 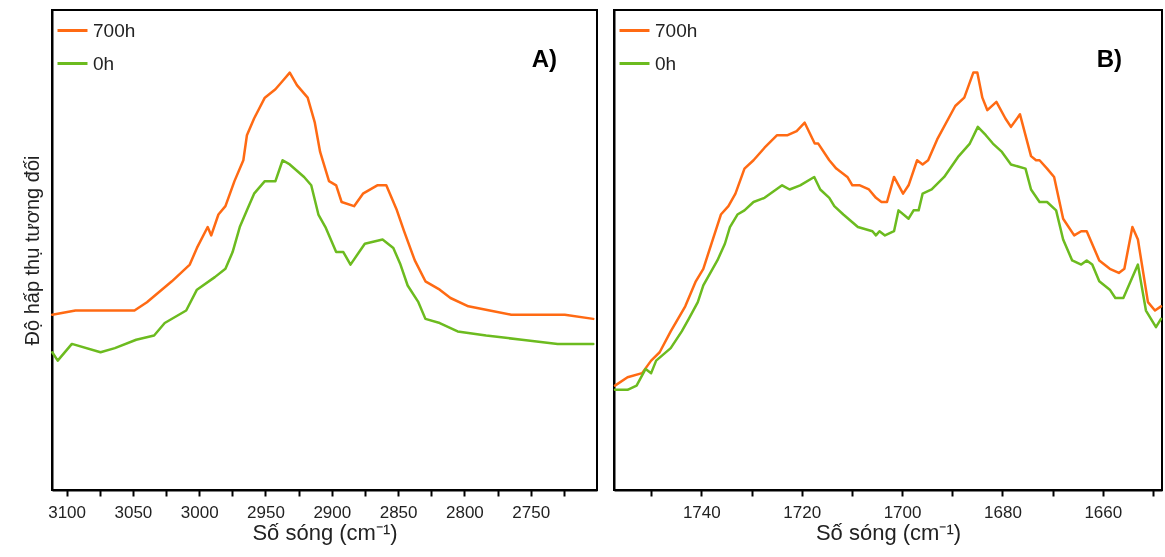 What do you see at coordinates (31, 250) in the screenshot?
I see `y-axis-title: Độ hấp thụ tương đối` at bounding box center [31, 250].